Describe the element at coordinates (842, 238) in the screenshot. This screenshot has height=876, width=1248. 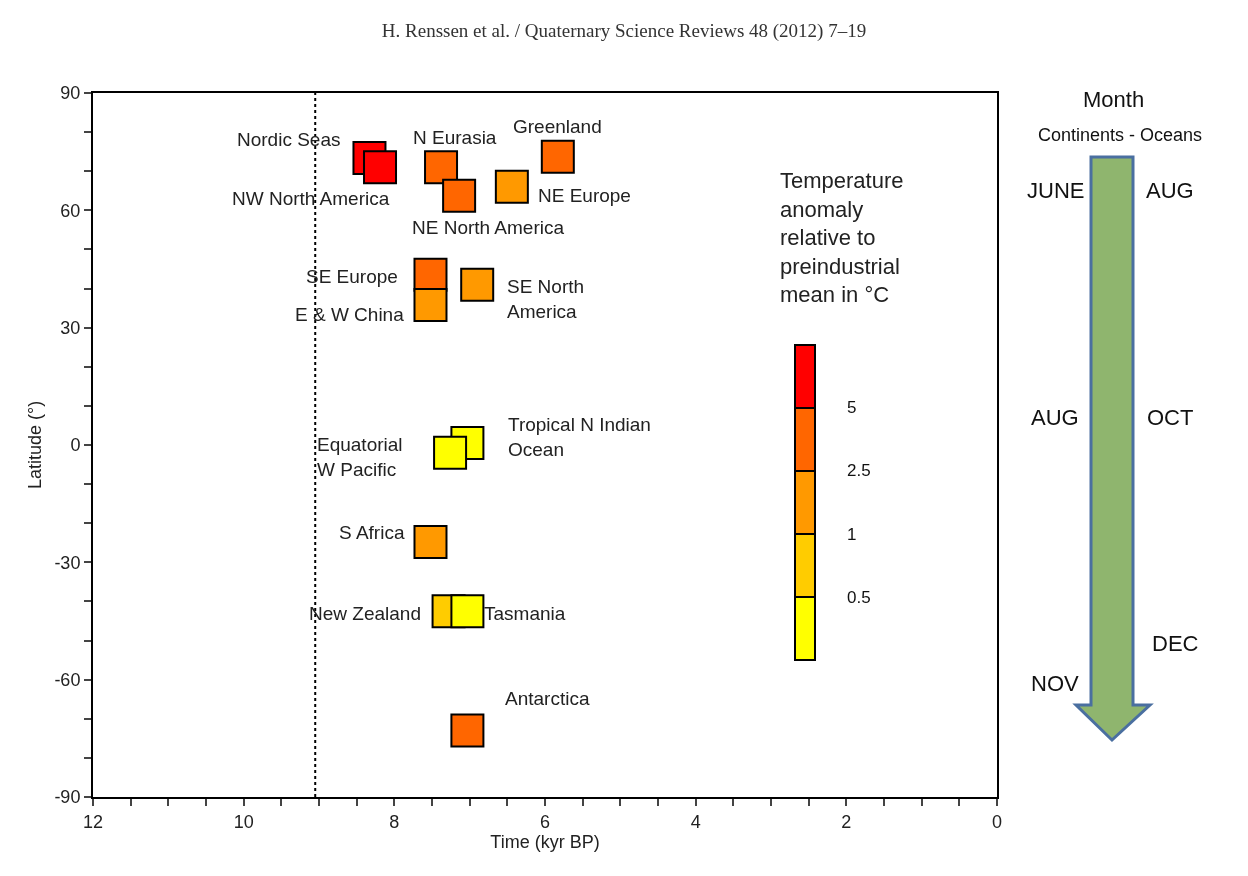
I see `color-bar-title: Temperature anomaly relative to preindustrial mean in °C` at that location.